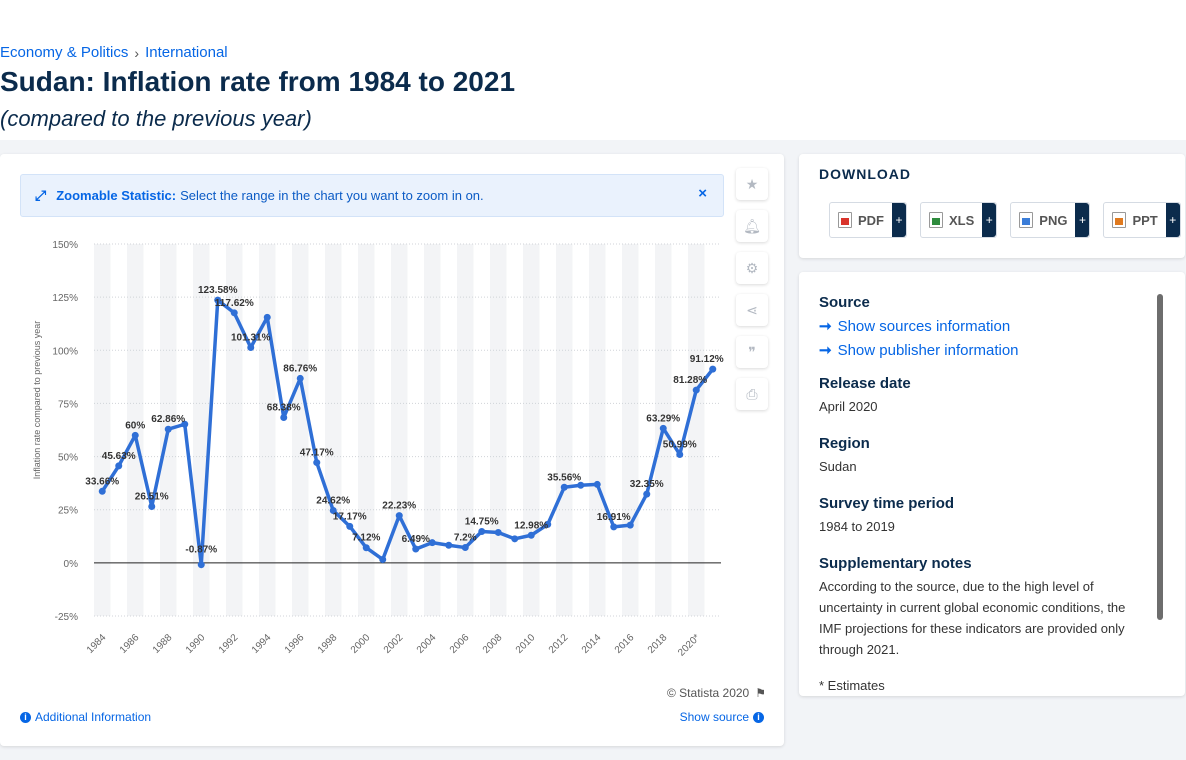  I want to click on star-icon: ★, so click(752, 184).